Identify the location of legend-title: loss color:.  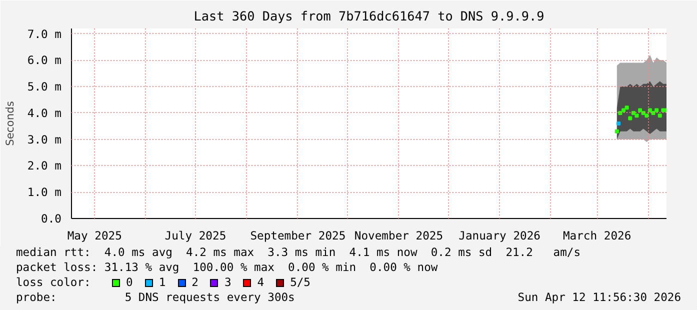
(54, 282).